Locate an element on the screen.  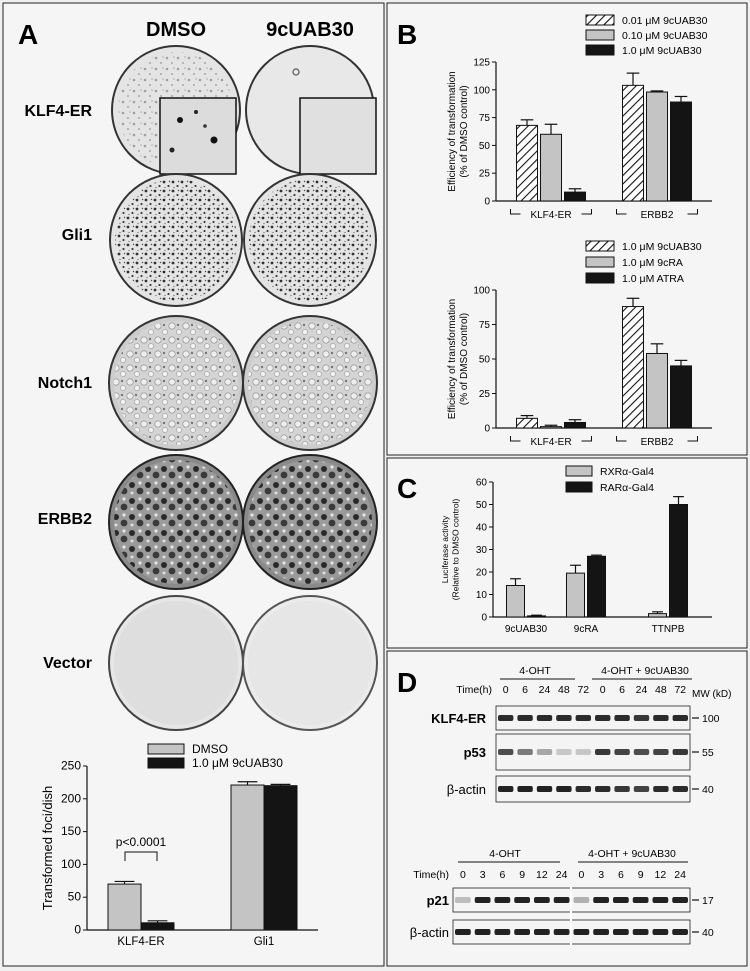
chart-c-ytick-label: 30 is located at coordinates (482, 550).